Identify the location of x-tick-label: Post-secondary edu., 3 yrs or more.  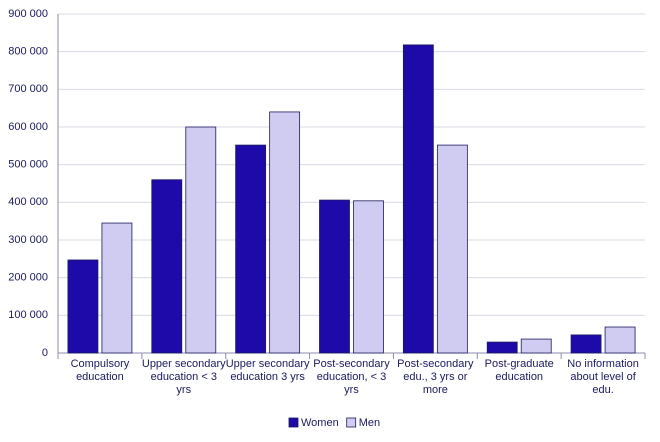
(435, 377).